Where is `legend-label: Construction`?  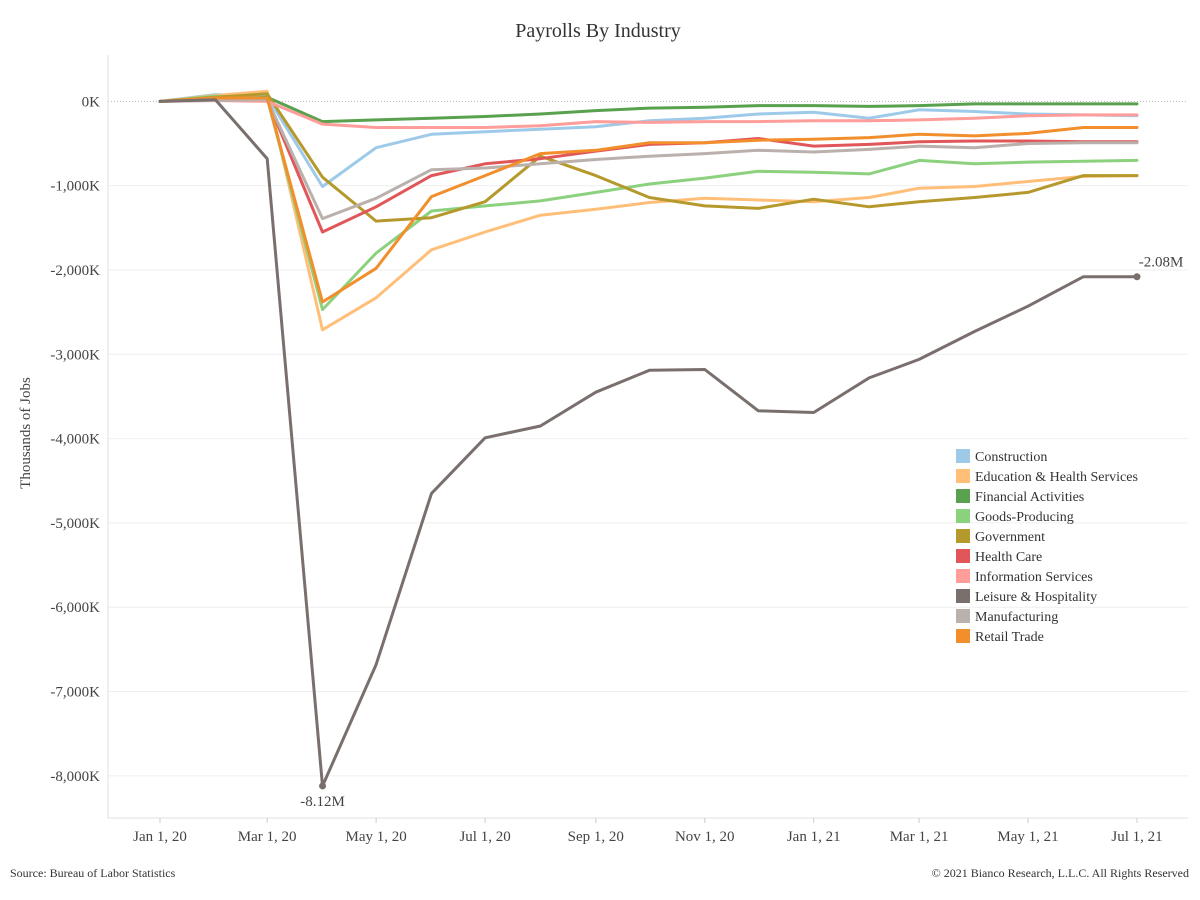 legend-label: Construction is located at coordinates (1011, 457).